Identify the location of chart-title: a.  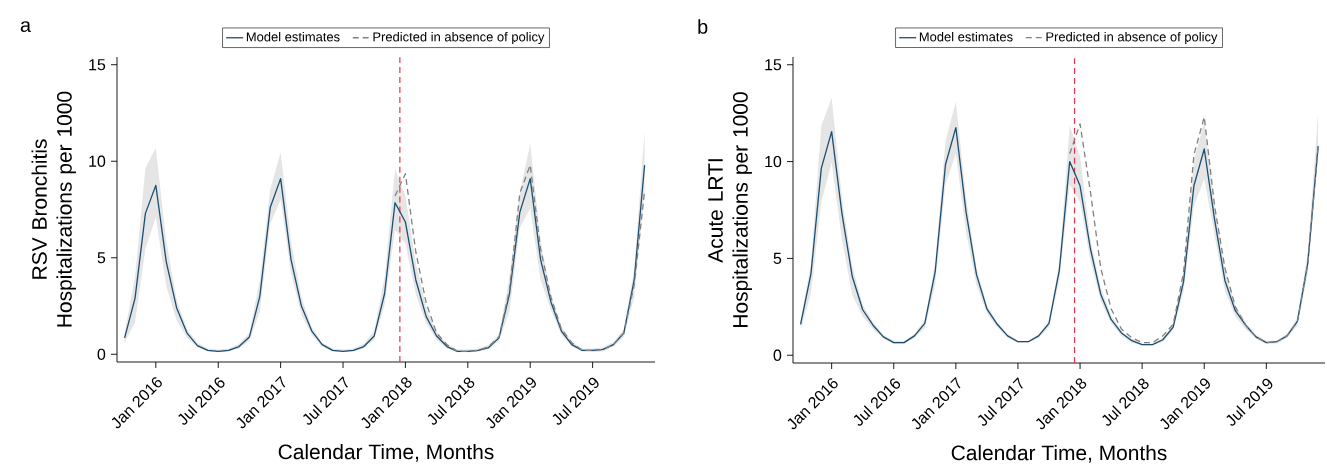
(26, 27).